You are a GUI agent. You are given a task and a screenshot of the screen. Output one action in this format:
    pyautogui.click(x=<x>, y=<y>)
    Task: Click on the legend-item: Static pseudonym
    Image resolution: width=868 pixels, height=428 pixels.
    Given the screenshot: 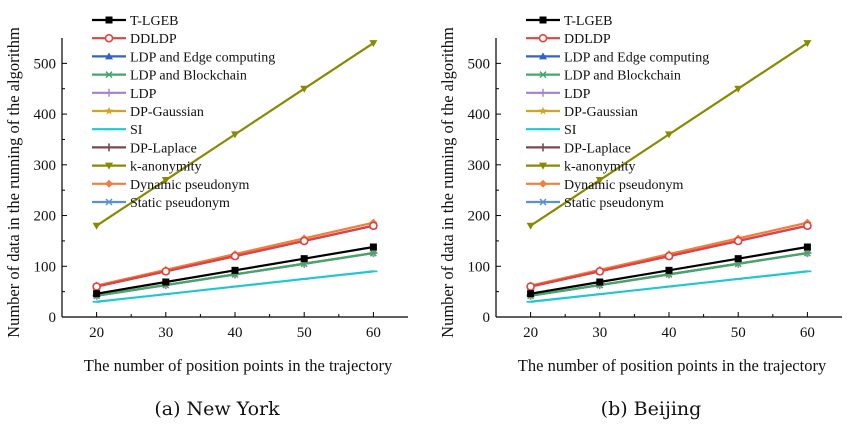 What is the action you would take?
    pyautogui.click(x=161, y=203)
    